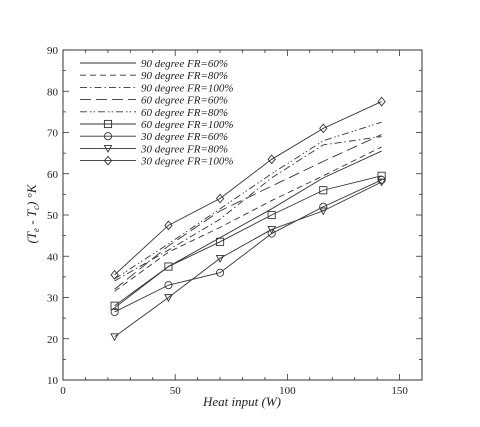  I want to click on x-tick-label: 100, so click(287, 391).